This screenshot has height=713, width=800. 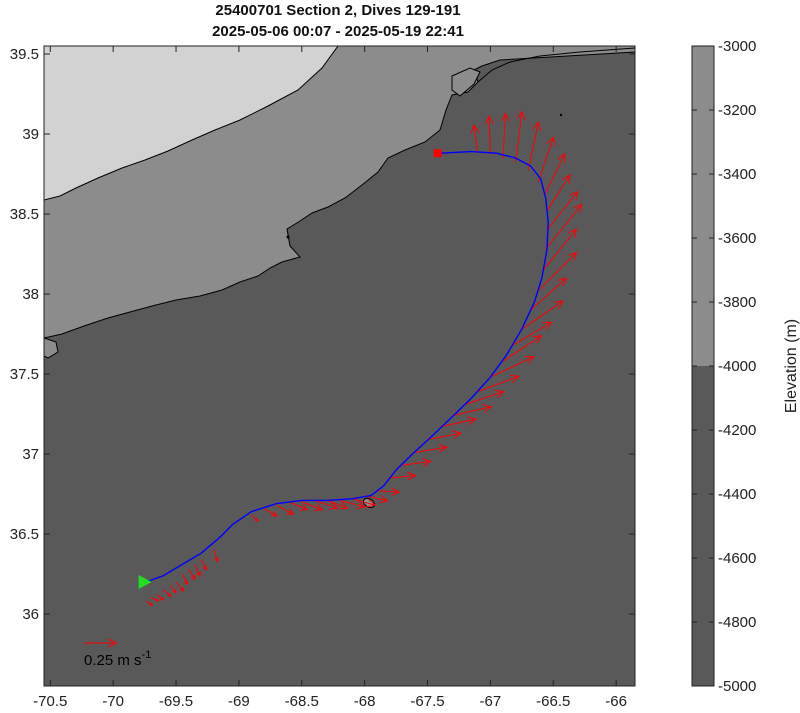 I want to click on x-tick-label: -70.5, so click(x=50, y=701).